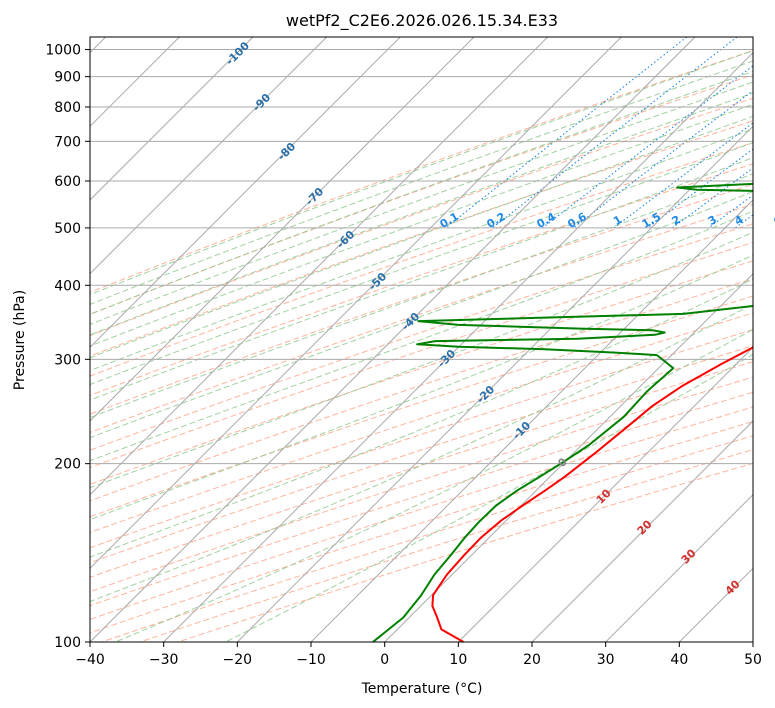 The height and width of the screenshot is (708, 775). What do you see at coordinates (90, 660) in the screenshot?
I see `x-tick-label: −40` at bounding box center [90, 660].